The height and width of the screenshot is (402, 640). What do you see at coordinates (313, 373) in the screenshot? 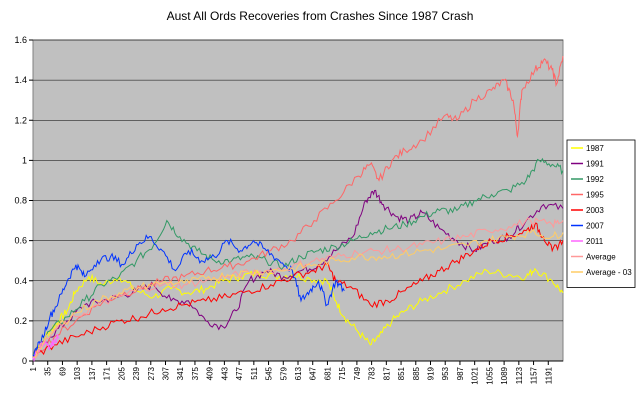
I see `x-tick-label: 647` at bounding box center [313, 373].